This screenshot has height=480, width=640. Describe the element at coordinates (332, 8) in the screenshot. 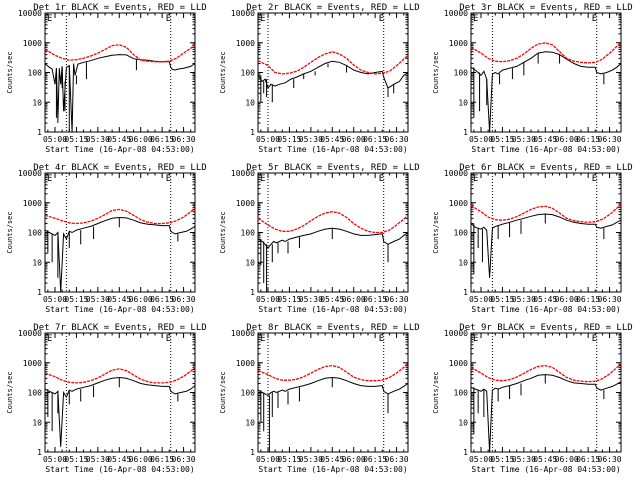

I see `chart-title: Det 2r BLACK = Events, RED = LLD` at that location.